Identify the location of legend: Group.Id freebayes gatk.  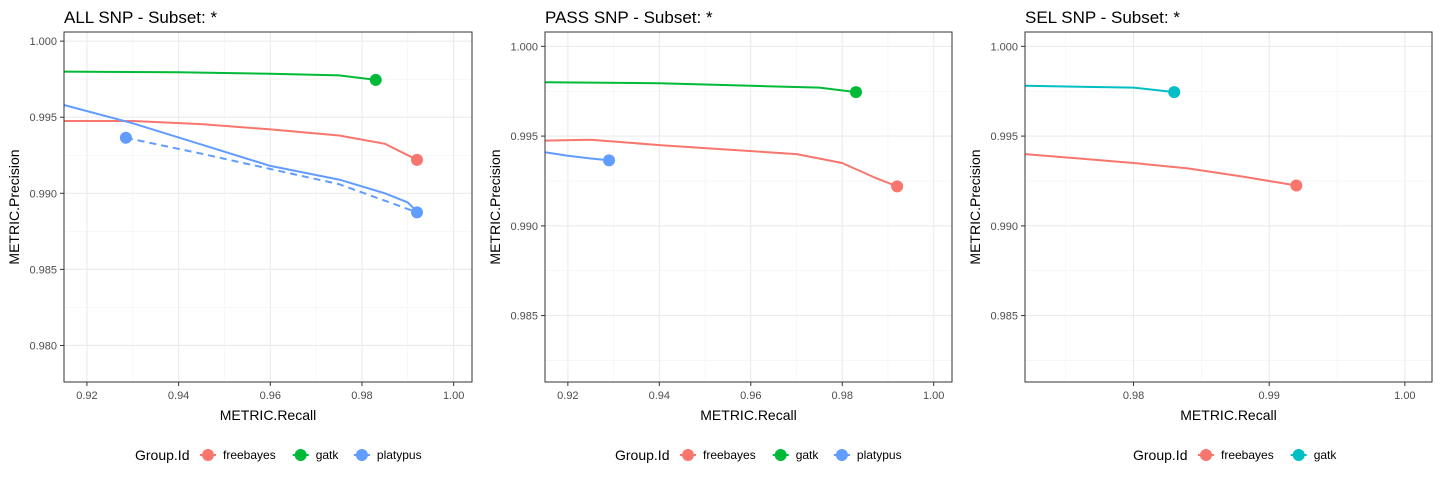
(1235, 455).